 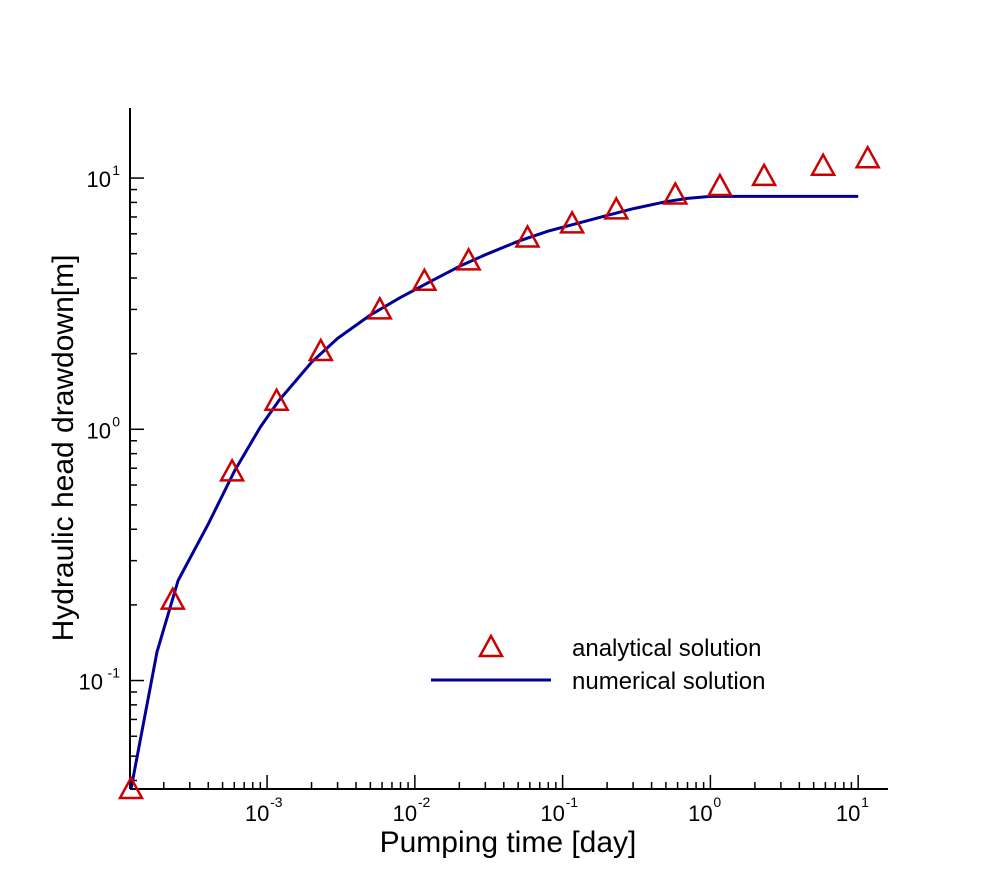 What do you see at coordinates (276, 802) in the screenshot?
I see `x-tick-exponent: -3` at bounding box center [276, 802].